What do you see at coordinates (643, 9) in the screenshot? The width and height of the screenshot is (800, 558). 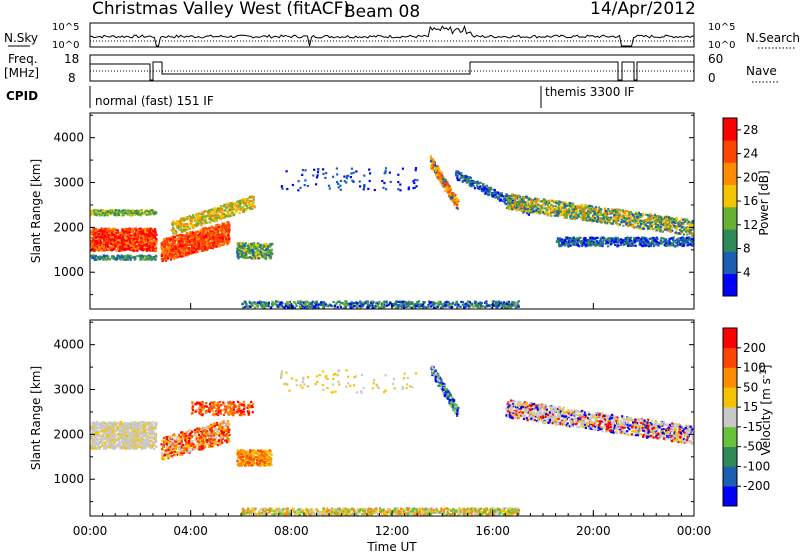 I see `date-label: 14/Apr/2012` at bounding box center [643, 9].